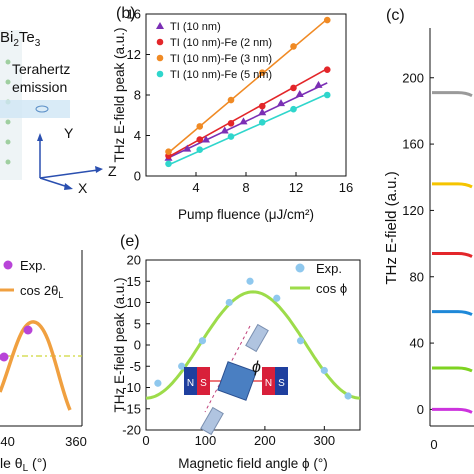  I want to click on panel-e-legend-exp: Exp., so click(329, 268).